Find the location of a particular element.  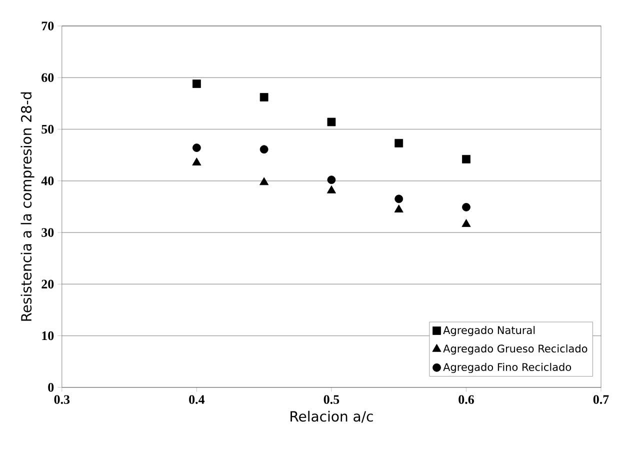

y-tick-label: 60 is located at coordinates (48, 77).